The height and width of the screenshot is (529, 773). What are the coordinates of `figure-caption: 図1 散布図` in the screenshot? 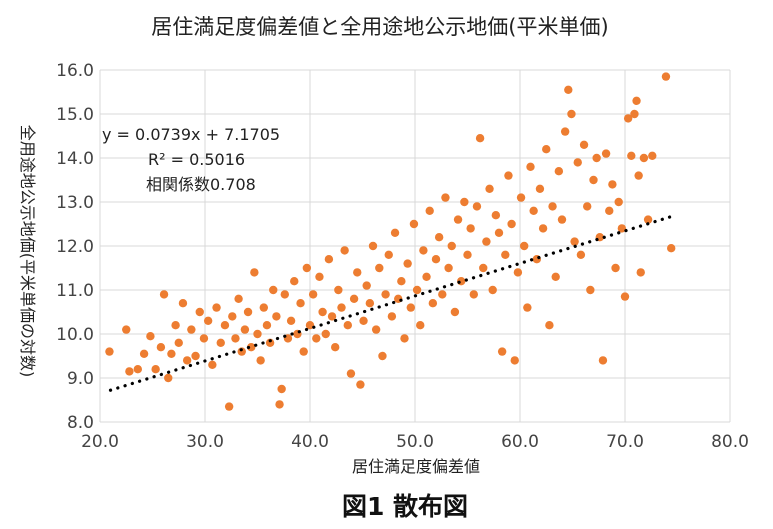 It's located at (405, 506).